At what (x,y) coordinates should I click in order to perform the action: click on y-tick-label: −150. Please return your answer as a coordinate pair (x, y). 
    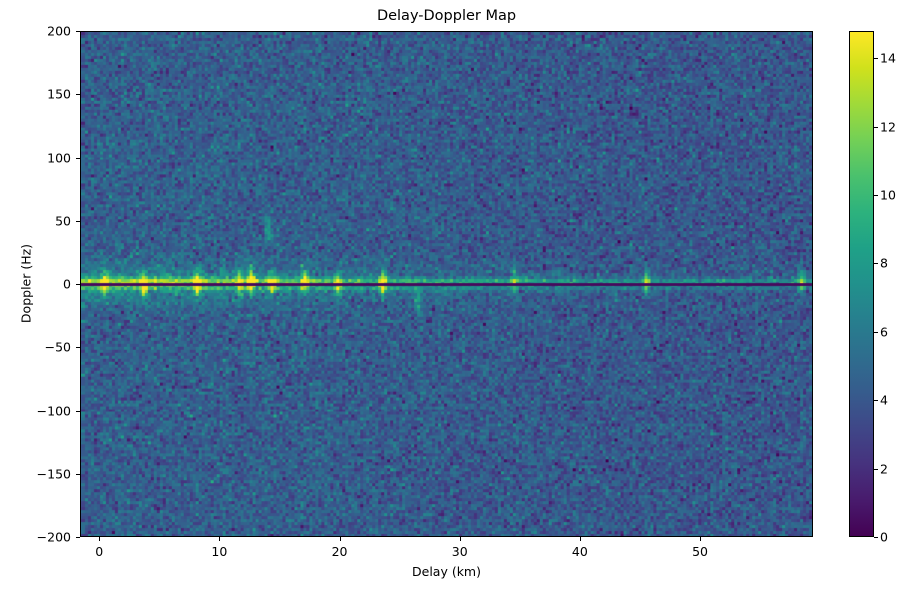
    Looking at the image, I should click on (53, 474).